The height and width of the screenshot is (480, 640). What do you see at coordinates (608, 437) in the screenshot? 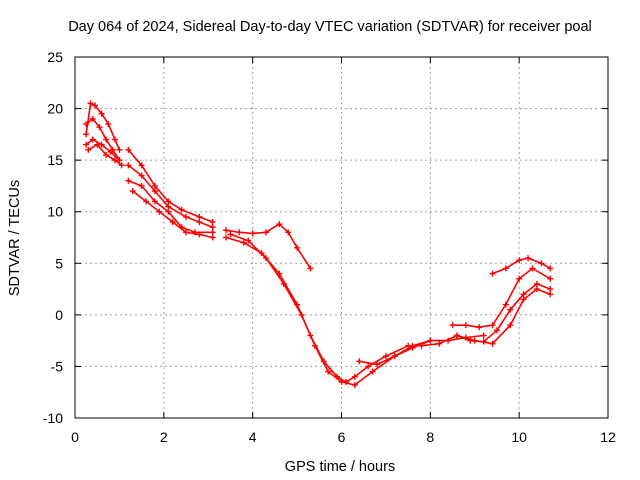
I see `x-tick-label: 12` at bounding box center [608, 437].